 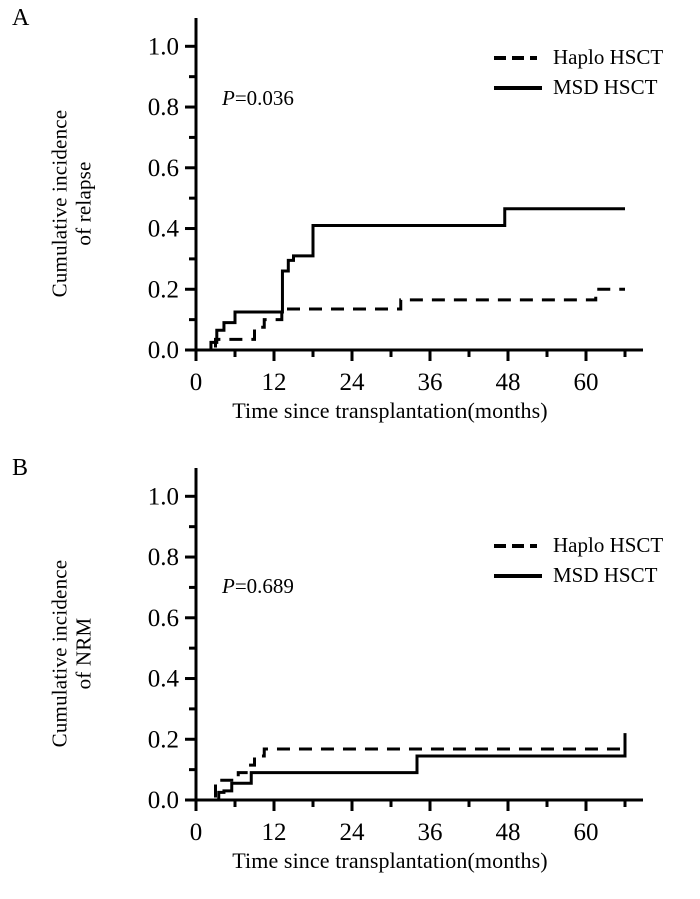 What do you see at coordinates (264, 586) in the screenshot?
I see `panel-b-pvalue-value: =0.689` at bounding box center [264, 586].